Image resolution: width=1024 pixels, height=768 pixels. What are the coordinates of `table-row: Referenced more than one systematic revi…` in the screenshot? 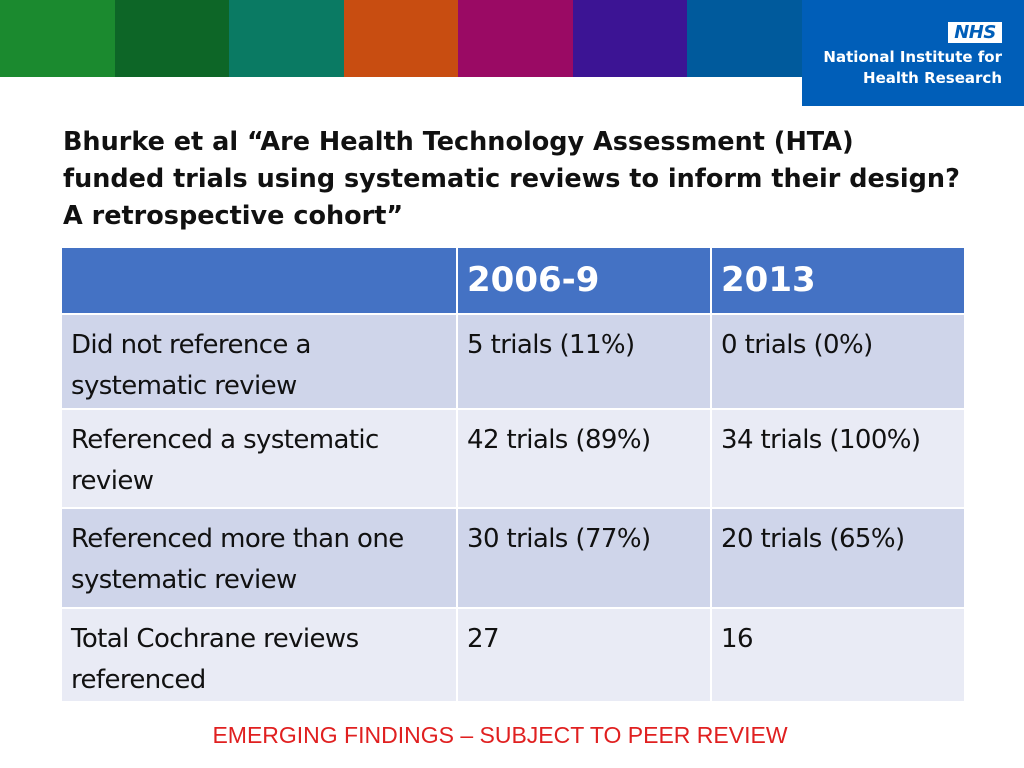 It's located at (513, 558).